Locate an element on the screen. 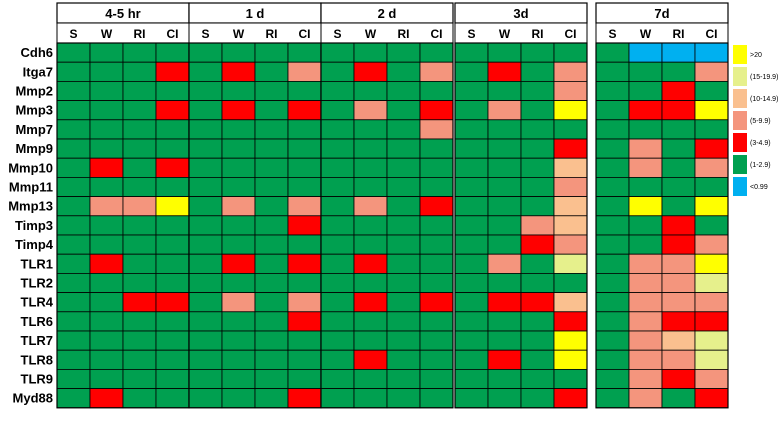 Image resolution: width=784 pixels, height=433 pixels. legend-label: (10-14.9) is located at coordinates (764, 99).